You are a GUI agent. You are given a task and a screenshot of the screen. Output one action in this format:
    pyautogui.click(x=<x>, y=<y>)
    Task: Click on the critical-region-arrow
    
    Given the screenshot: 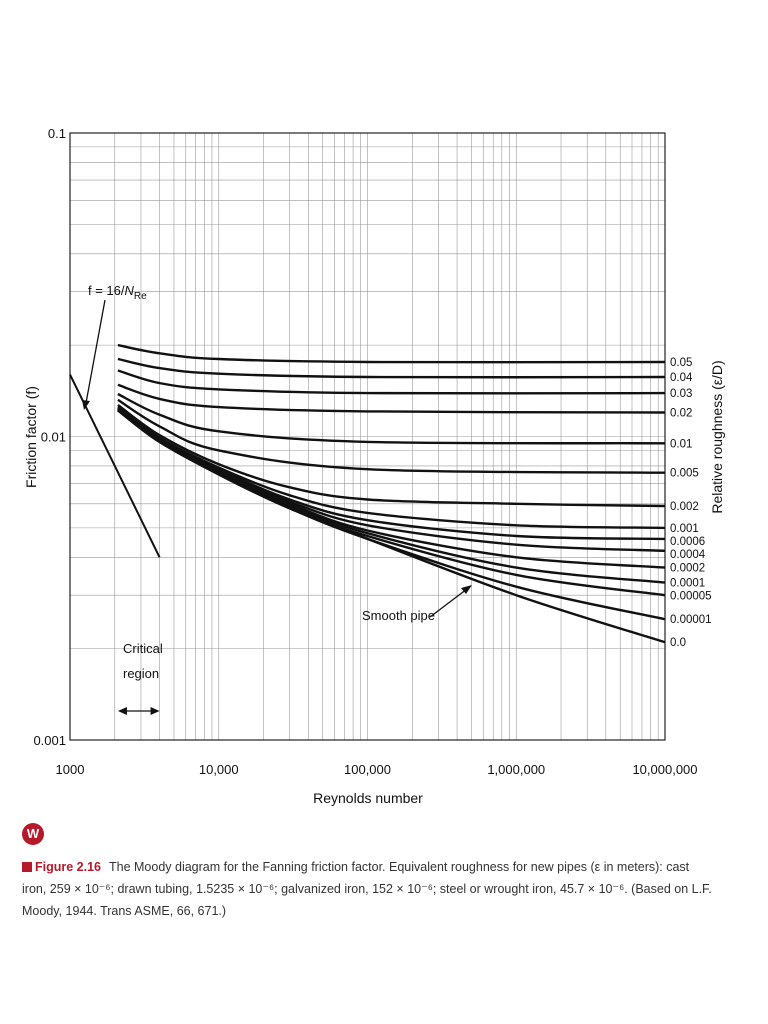 What is the action you would take?
    pyautogui.click(x=138, y=711)
    